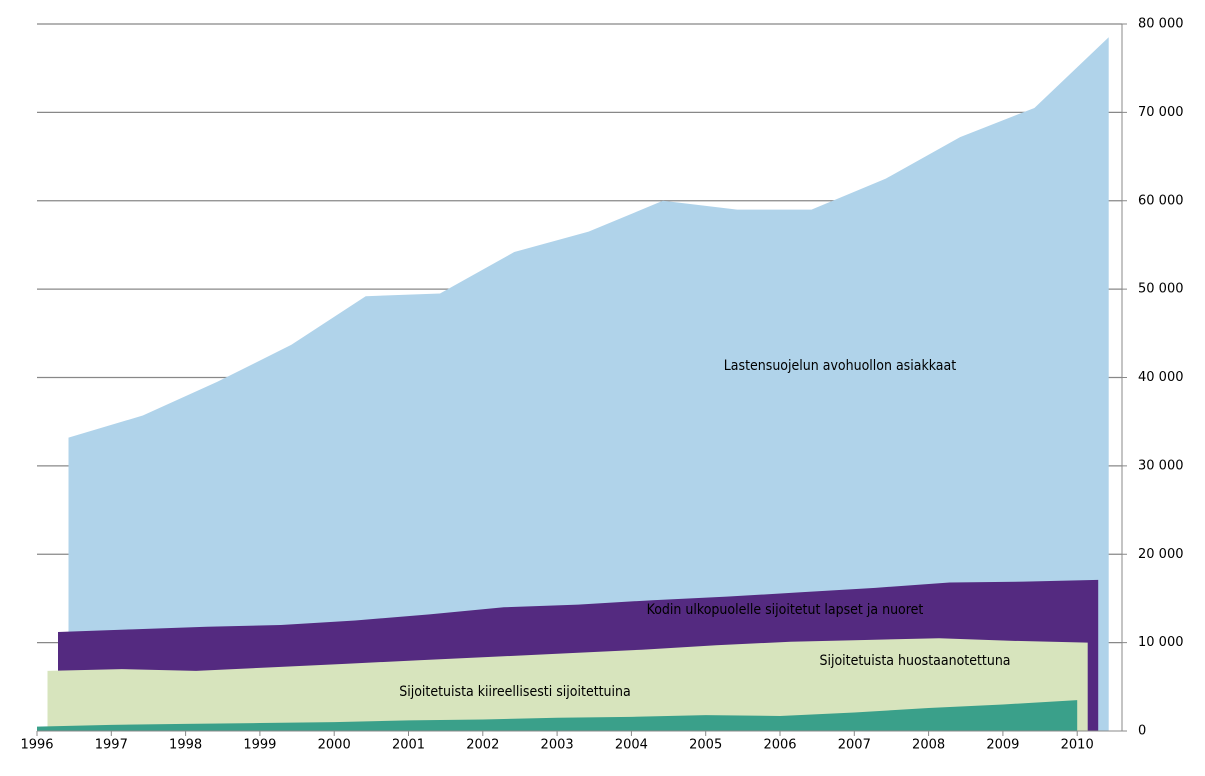 This screenshot has width=1205, height=776. I want to click on x-tick-label: 1997, so click(111, 745).